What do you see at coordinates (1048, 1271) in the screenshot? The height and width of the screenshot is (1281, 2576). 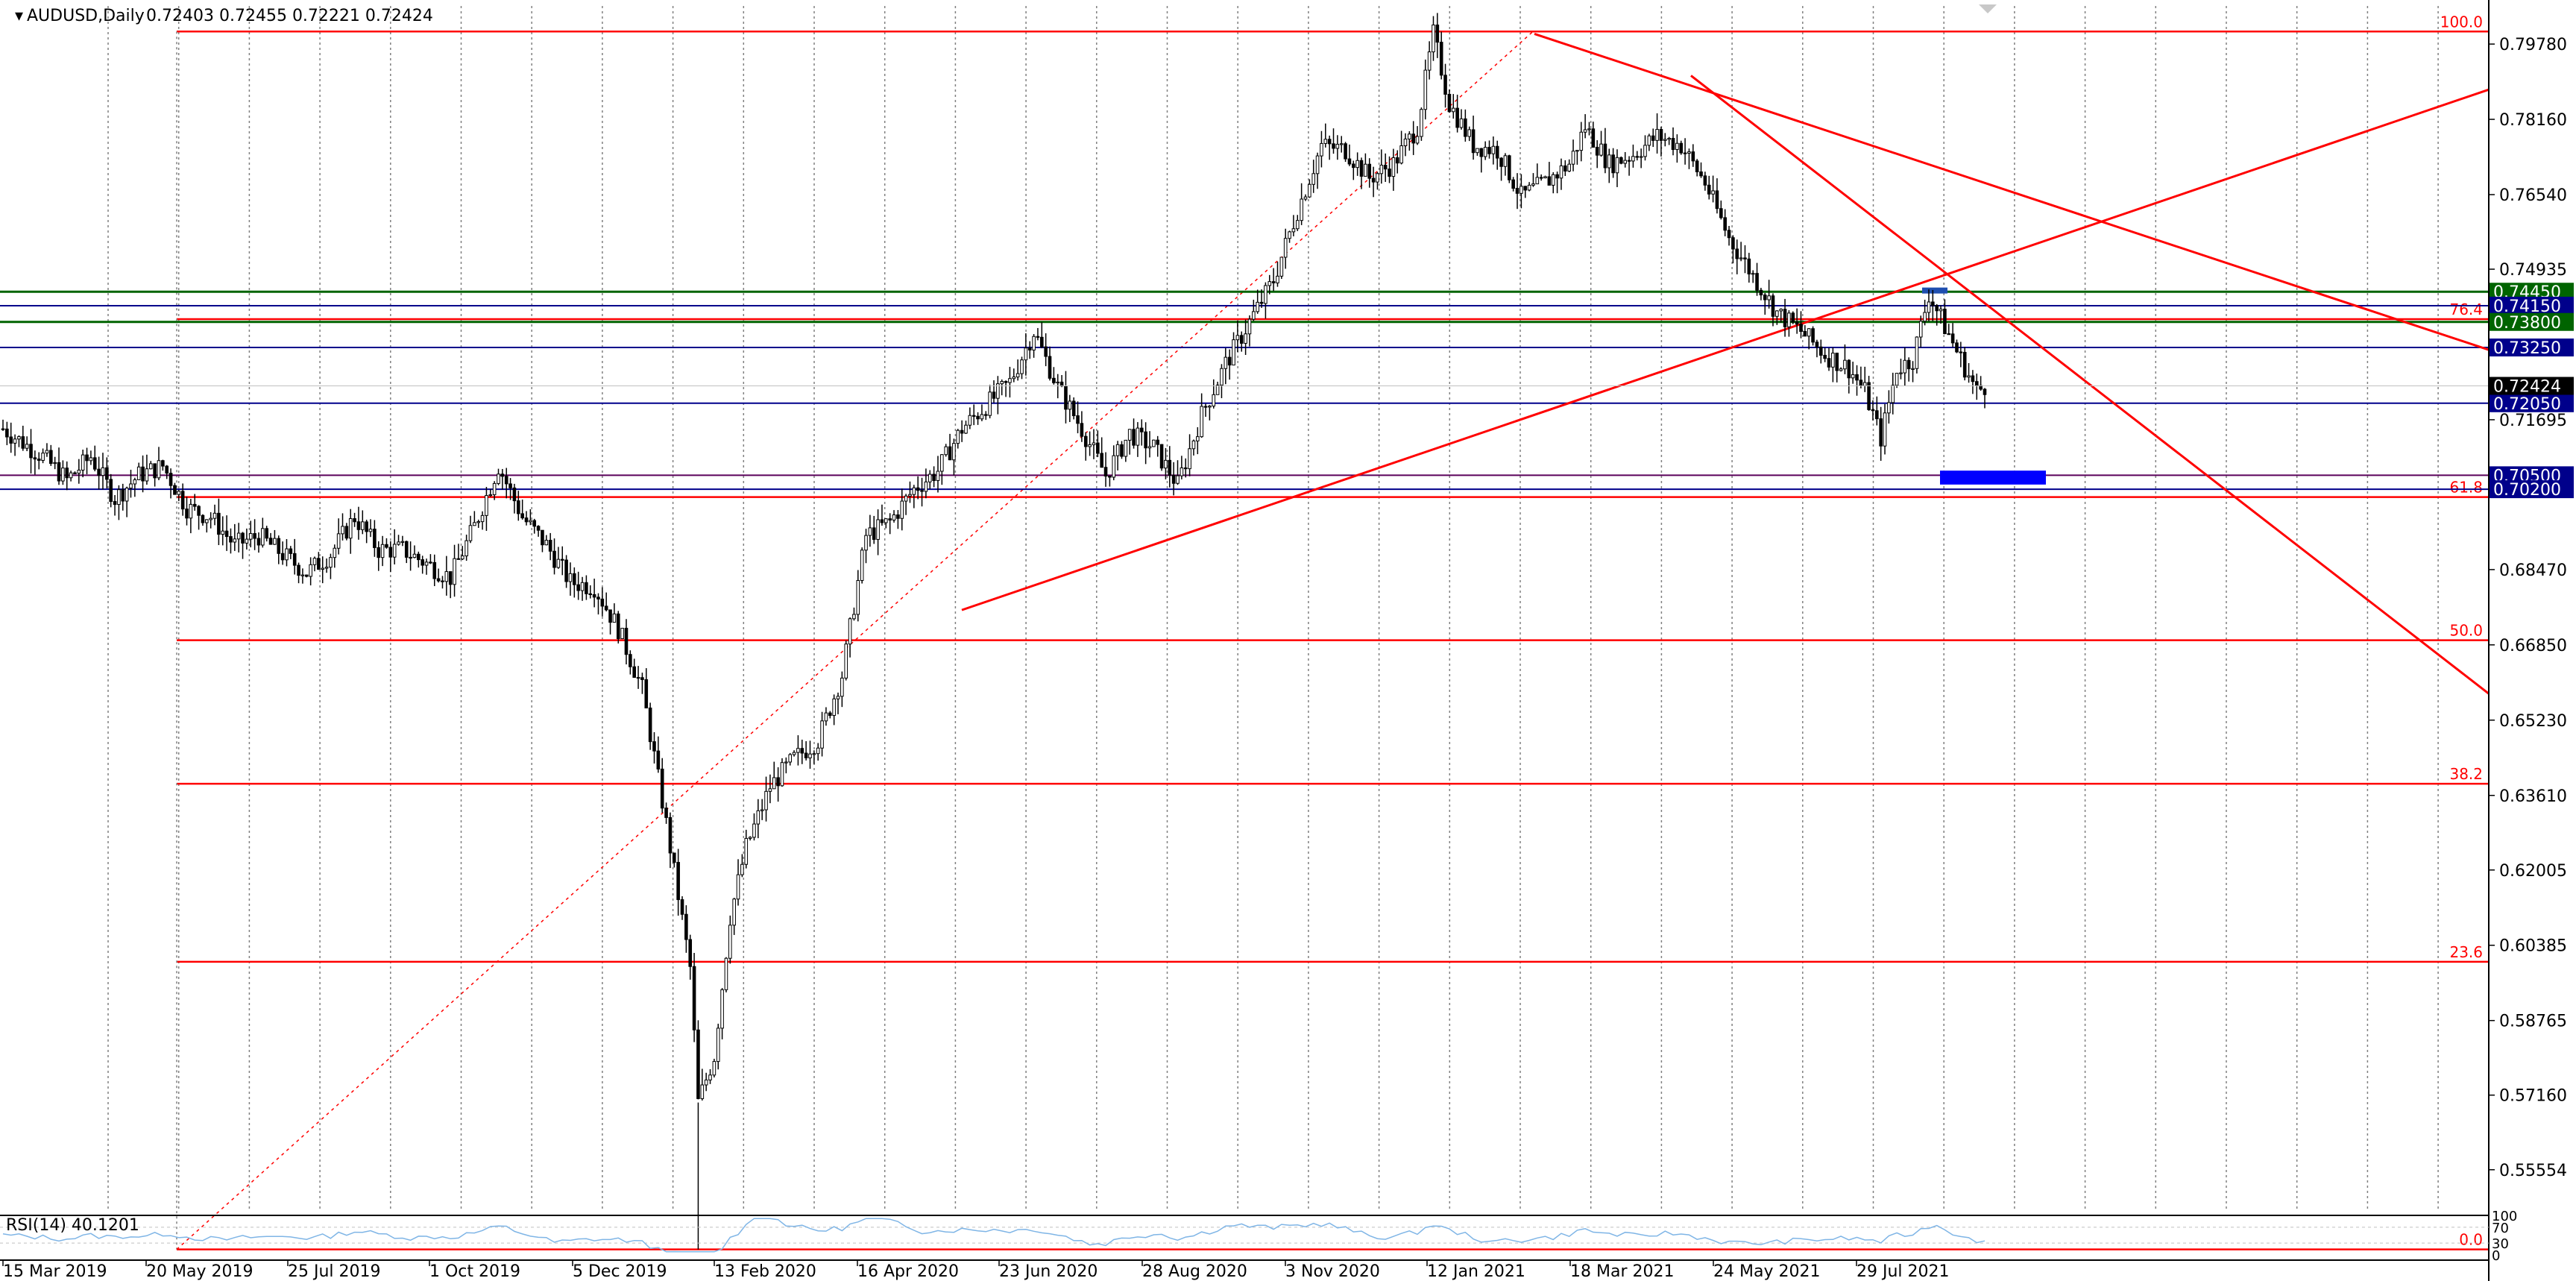 I see `x-tick-label: 23 Jun 2020` at bounding box center [1048, 1271].